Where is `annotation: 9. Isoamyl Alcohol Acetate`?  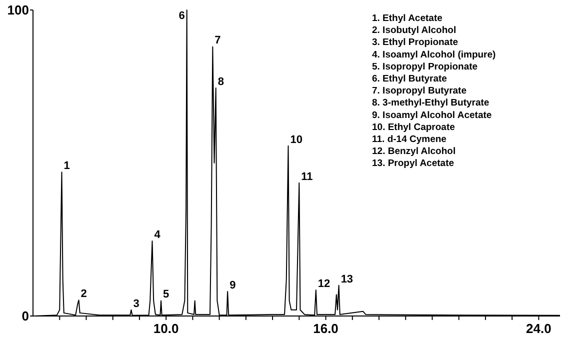
annotation: 9. Isoamyl Alcohol Acetate is located at coordinates (432, 115).